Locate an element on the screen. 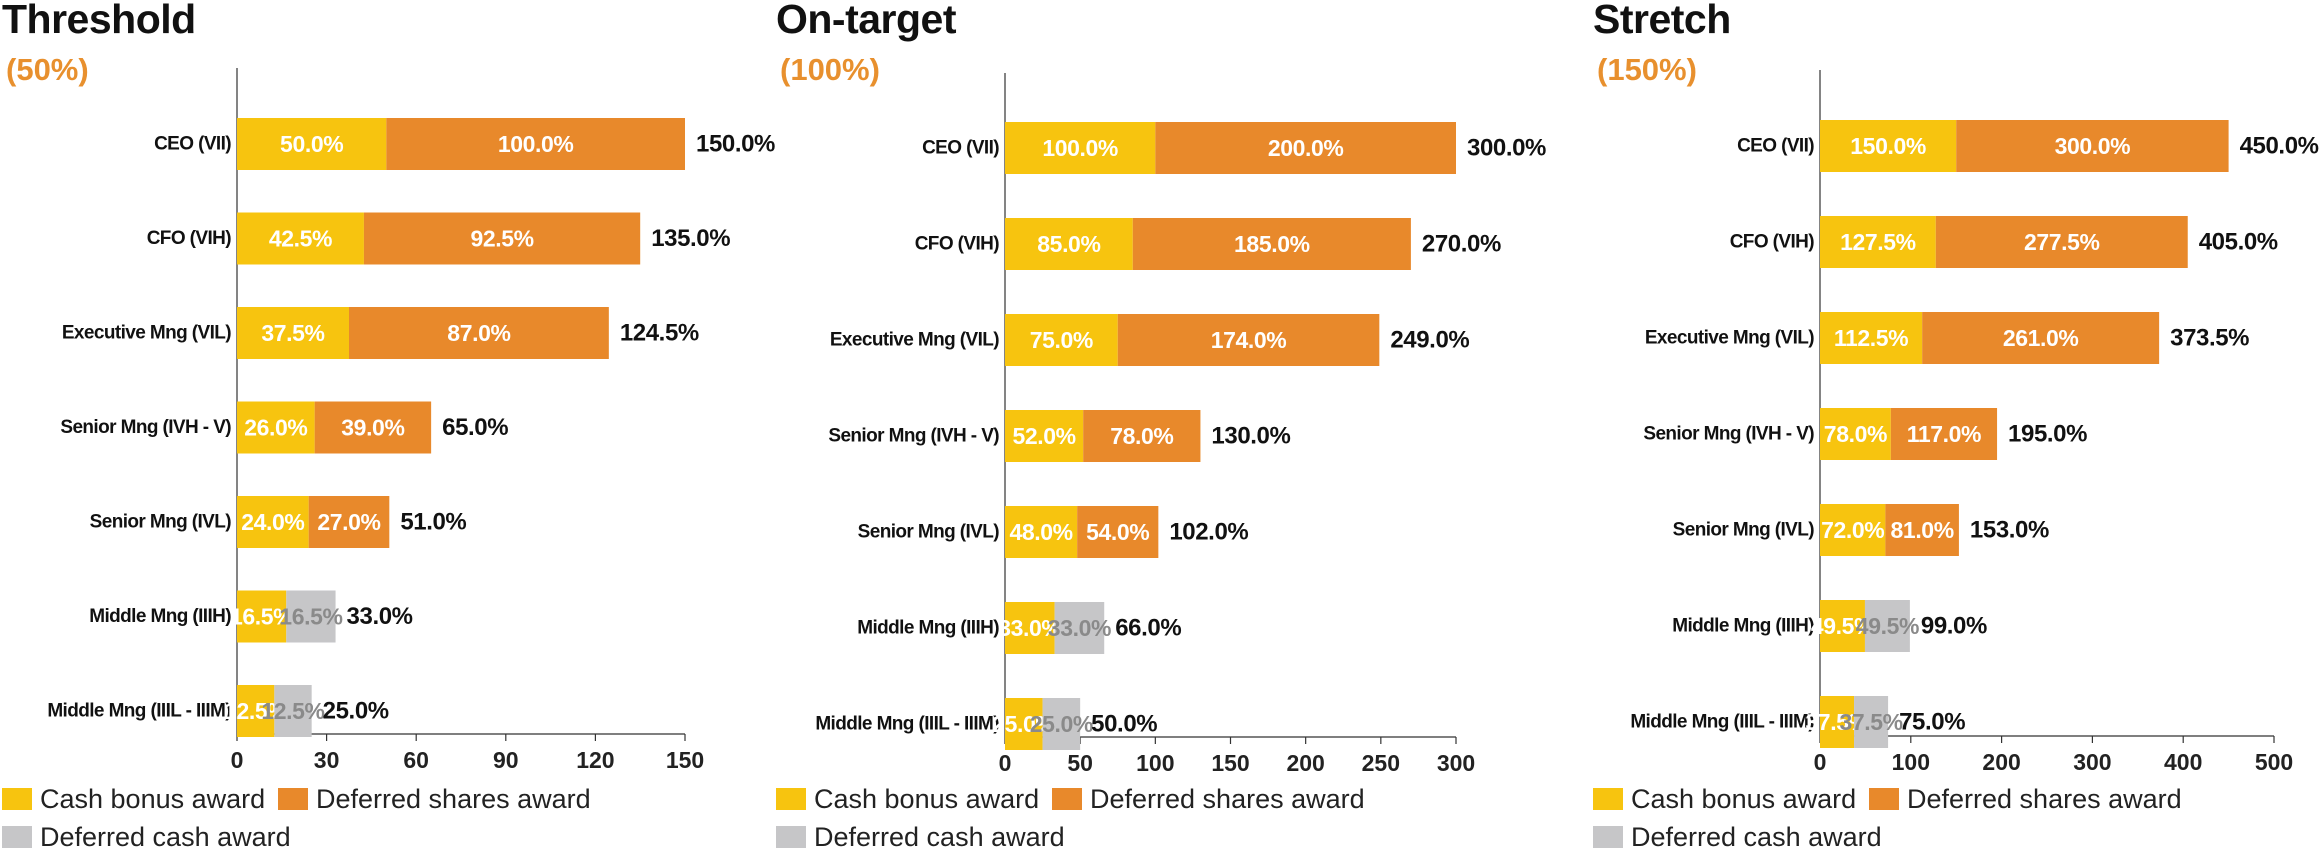  data-label: 92.5% is located at coordinates (501, 239).